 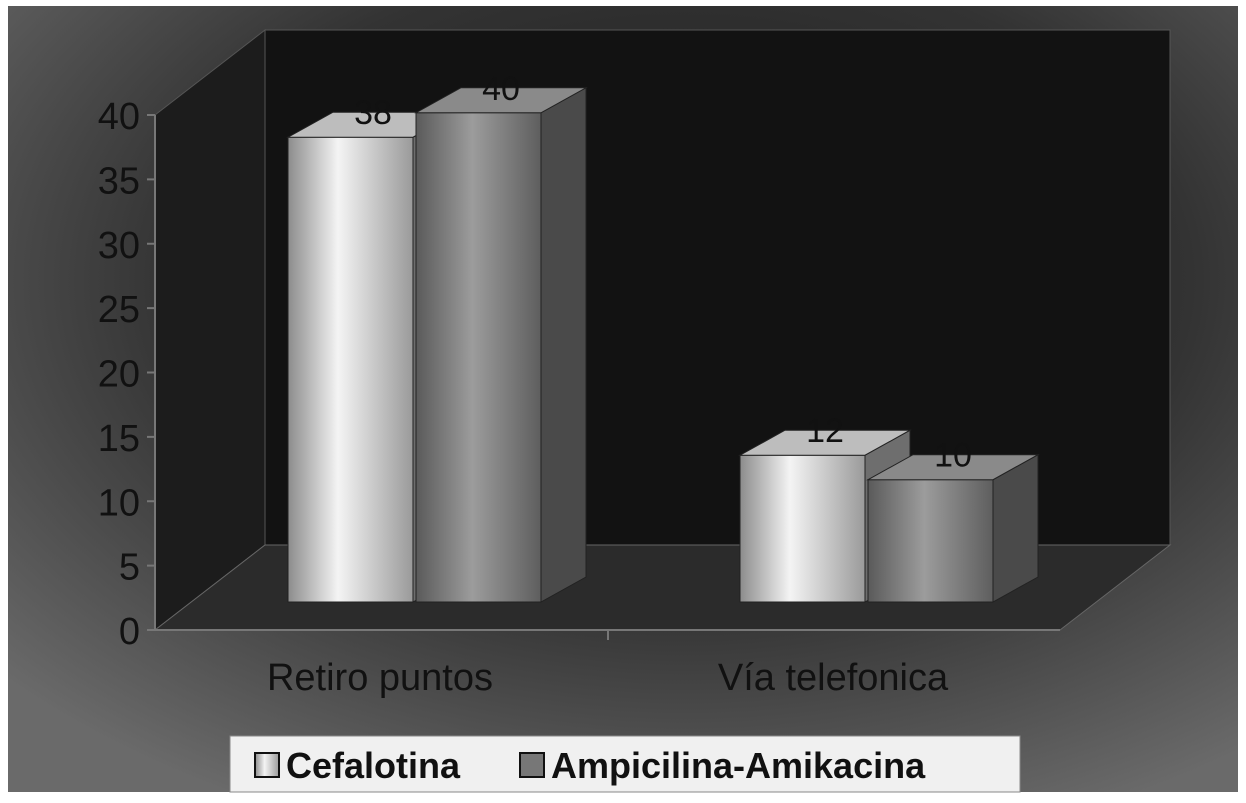 What do you see at coordinates (129, 632) in the screenshot?
I see `y-tick-label: 0` at bounding box center [129, 632].